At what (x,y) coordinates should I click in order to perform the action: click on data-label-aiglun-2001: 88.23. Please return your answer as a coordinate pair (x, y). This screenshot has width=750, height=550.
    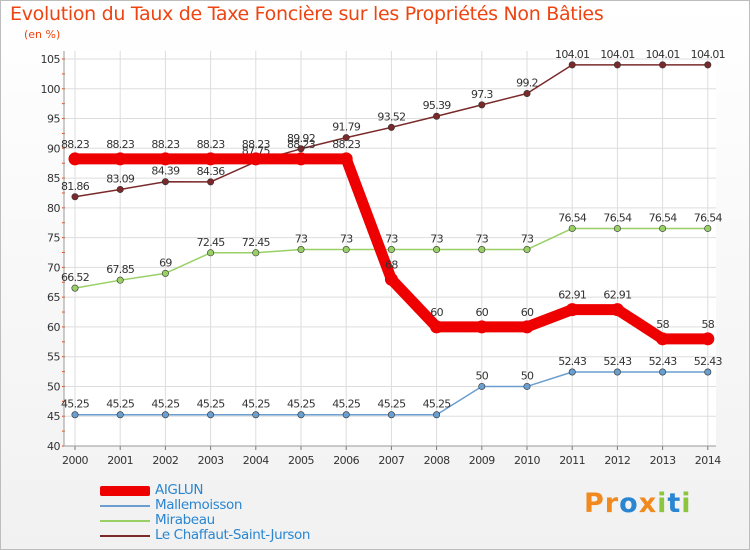
    Looking at the image, I should click on (120, 144).